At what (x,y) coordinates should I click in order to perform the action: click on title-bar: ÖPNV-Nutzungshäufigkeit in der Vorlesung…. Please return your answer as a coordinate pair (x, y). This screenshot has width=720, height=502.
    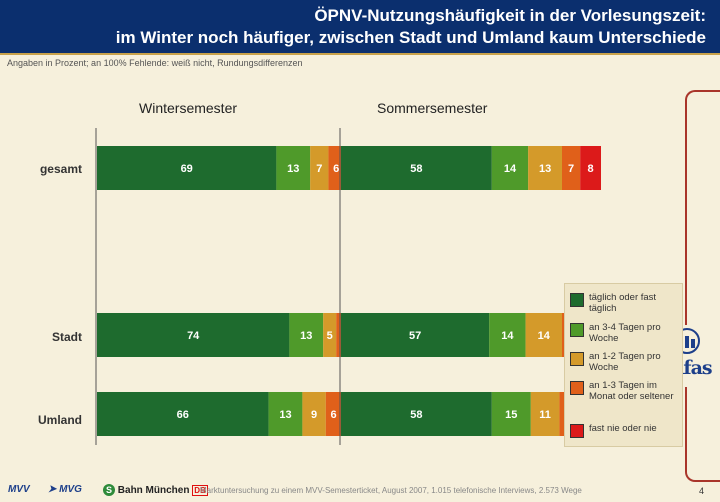
    Looking at the image, I should click on (360, 27).